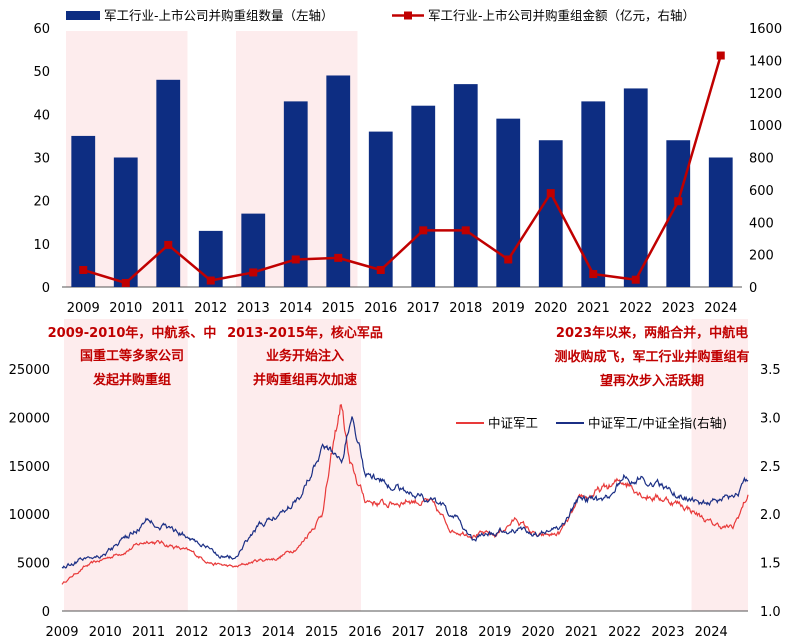  Describe the element at coordinates (451, 632) in the screenshot. I see `bottom-x-tick: 2018` at that location.